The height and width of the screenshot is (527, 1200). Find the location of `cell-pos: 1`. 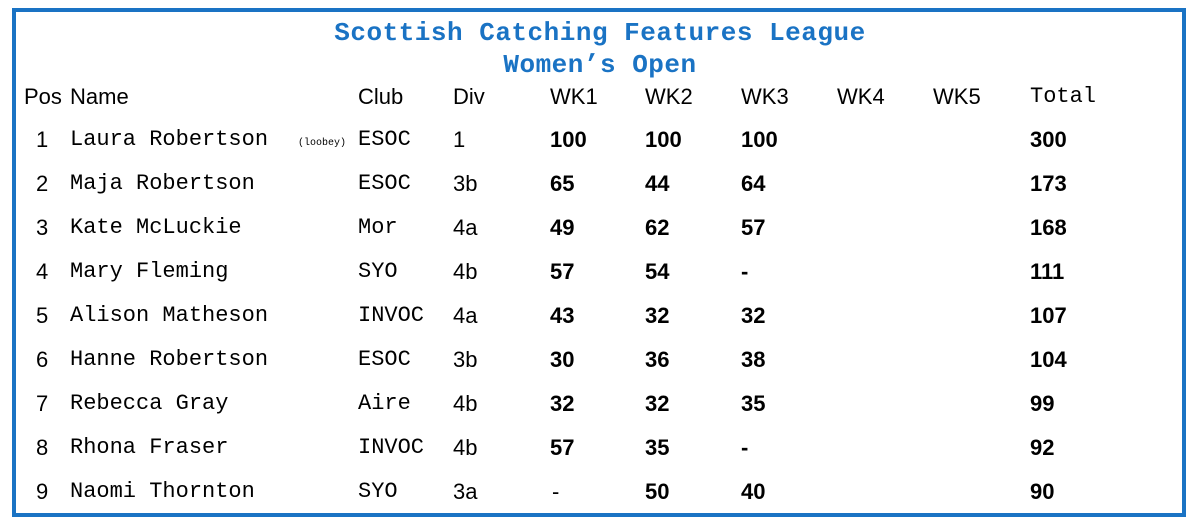

cell-pos: 1 is located at coordinates (42, 139).